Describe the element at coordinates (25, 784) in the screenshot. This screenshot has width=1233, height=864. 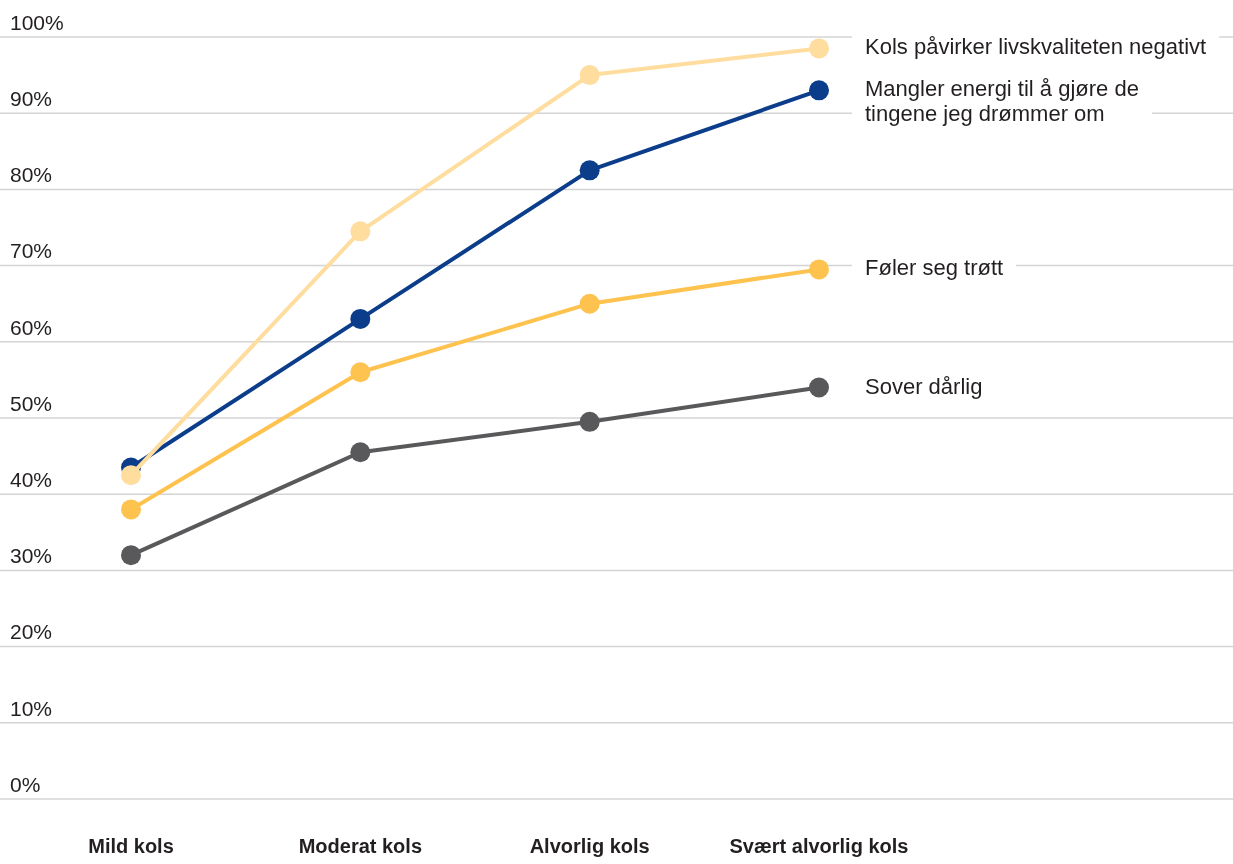
I see `y-tick-label: 0%` at that location.